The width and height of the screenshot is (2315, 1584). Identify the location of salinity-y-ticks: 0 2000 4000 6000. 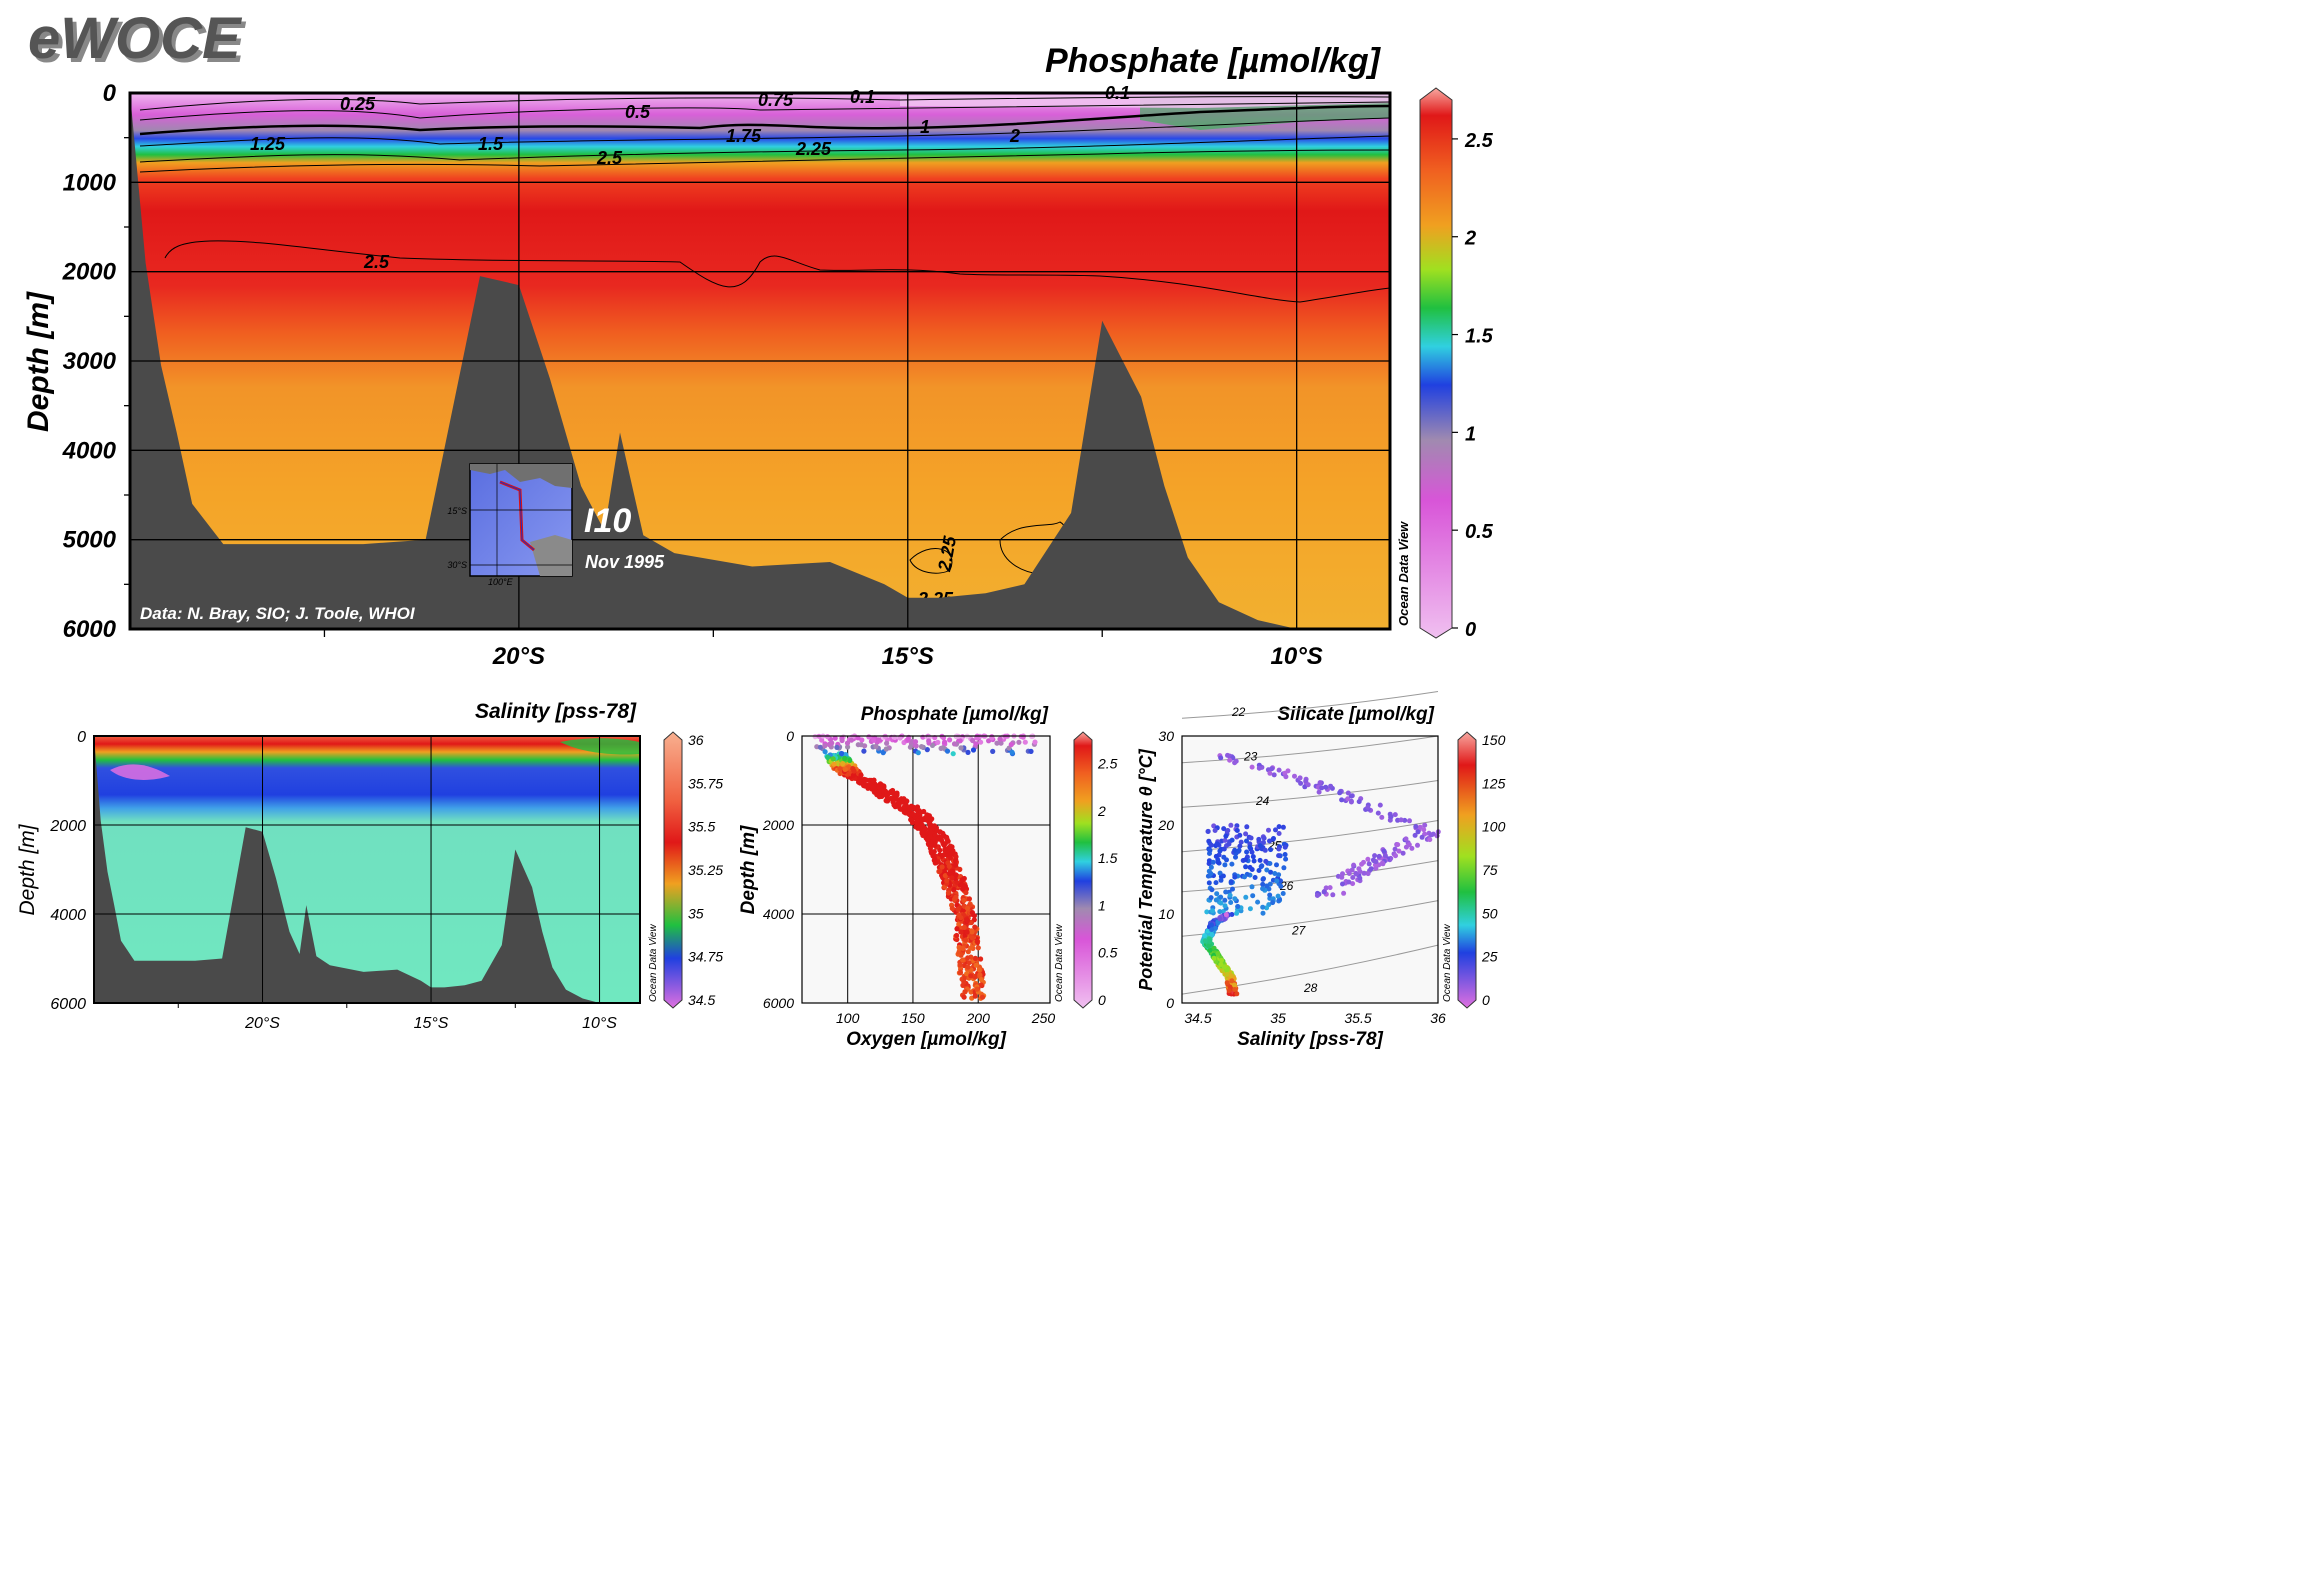
(67, 871).